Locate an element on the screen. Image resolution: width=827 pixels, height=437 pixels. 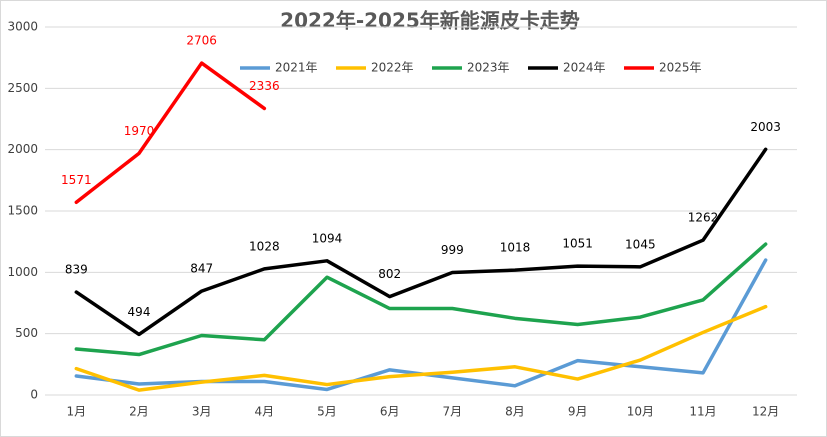
data-label: 1028 is located at coordinates (264, 246).